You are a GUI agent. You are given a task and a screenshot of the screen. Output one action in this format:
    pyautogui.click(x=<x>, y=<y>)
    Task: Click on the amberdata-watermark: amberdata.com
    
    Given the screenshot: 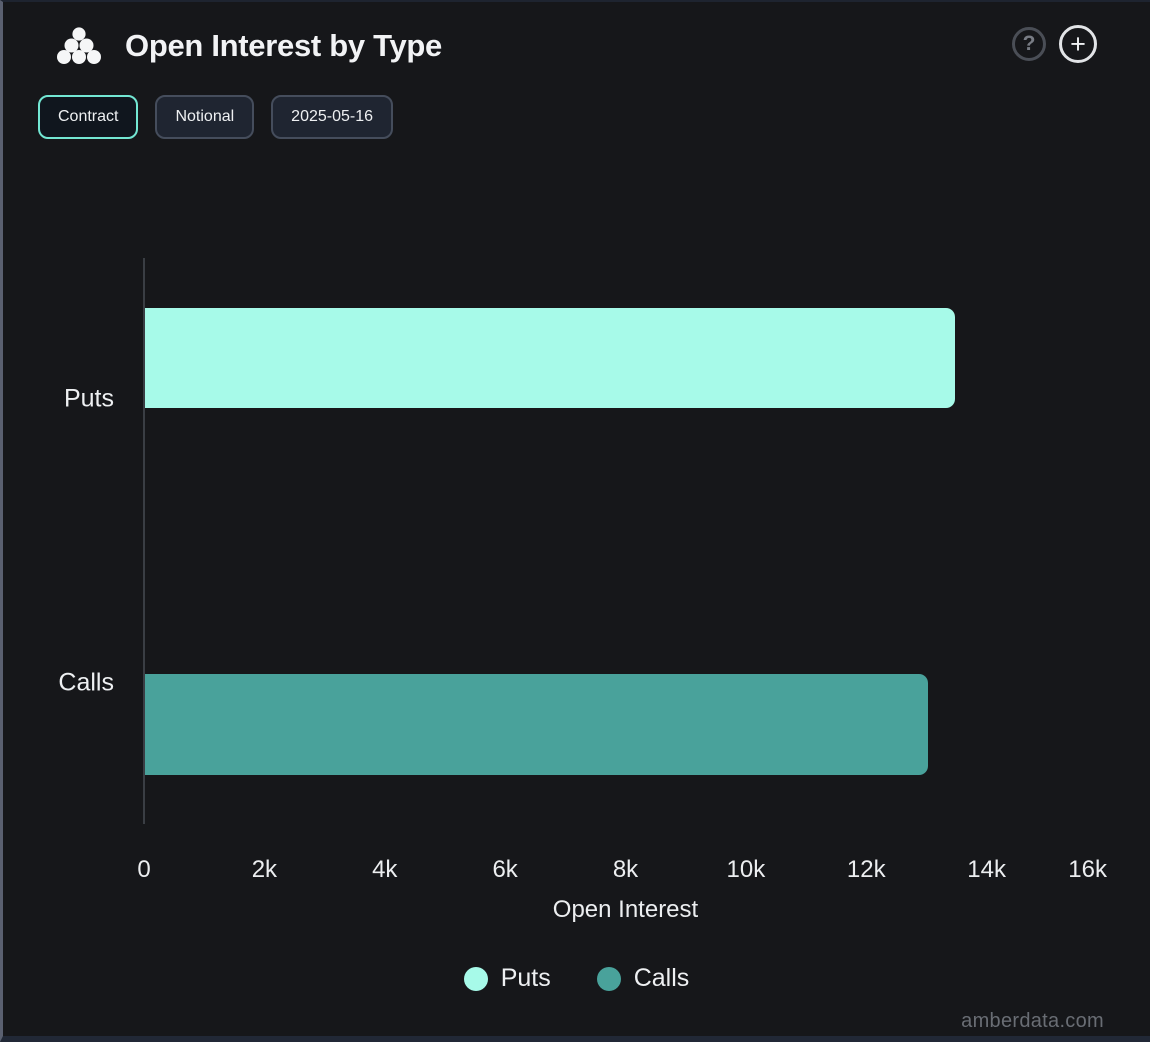 What is the action you would take?
    pyautogui.click(x=1032, y=1021)
    